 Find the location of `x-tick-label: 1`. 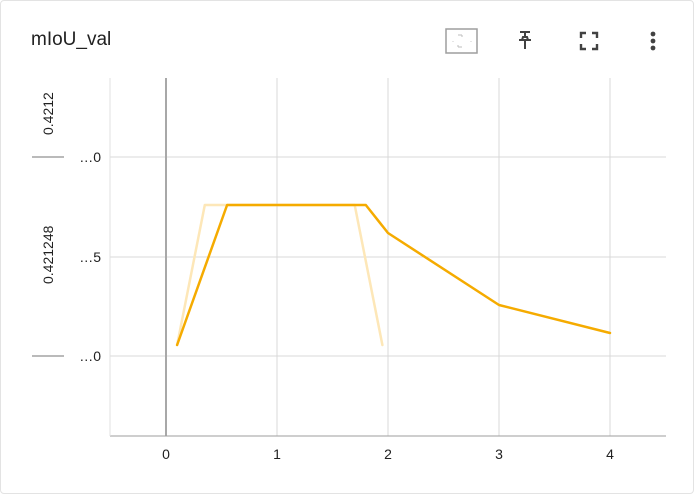

x-tick-label: 1 is located at coordinates (277, 454).